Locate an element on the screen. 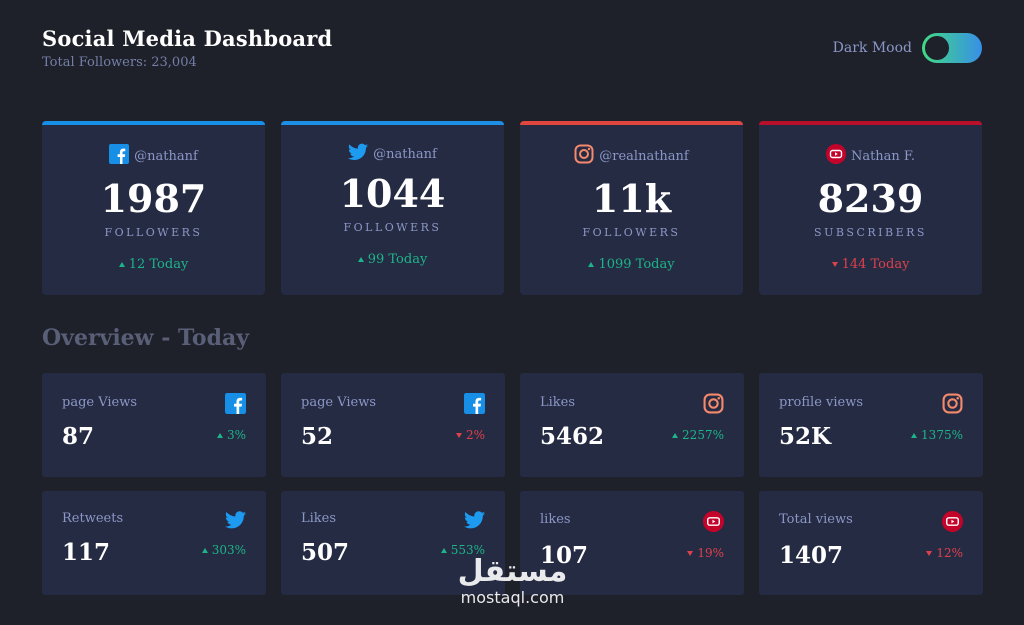 This screenshot has height=625, width=1024. card-change-value: 1099 Today is located at coordinates (636, 264).